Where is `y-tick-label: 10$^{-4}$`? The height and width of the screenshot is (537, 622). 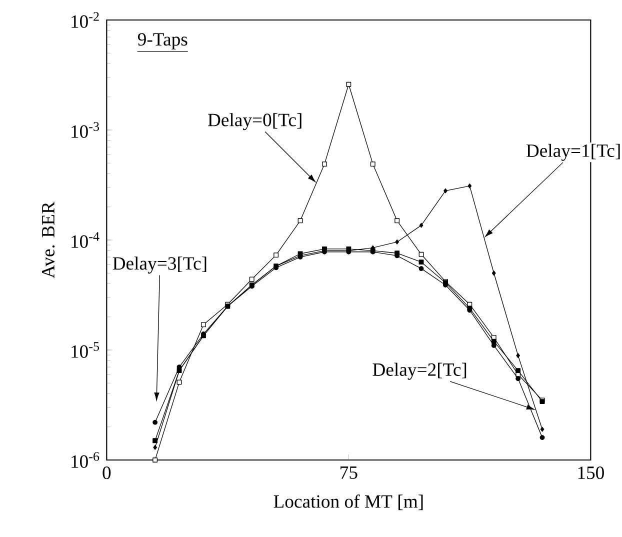
y-tick-label: 10$^{-4}$ is located at coordinates (86, 240).